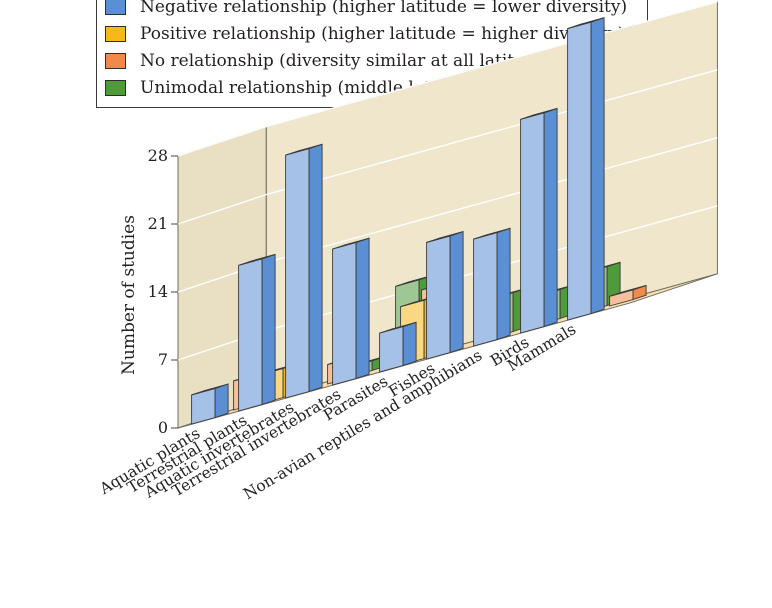 This screenshot has width=772, height=608. I want to click on y-tick-label: 14, so click(158, 291).